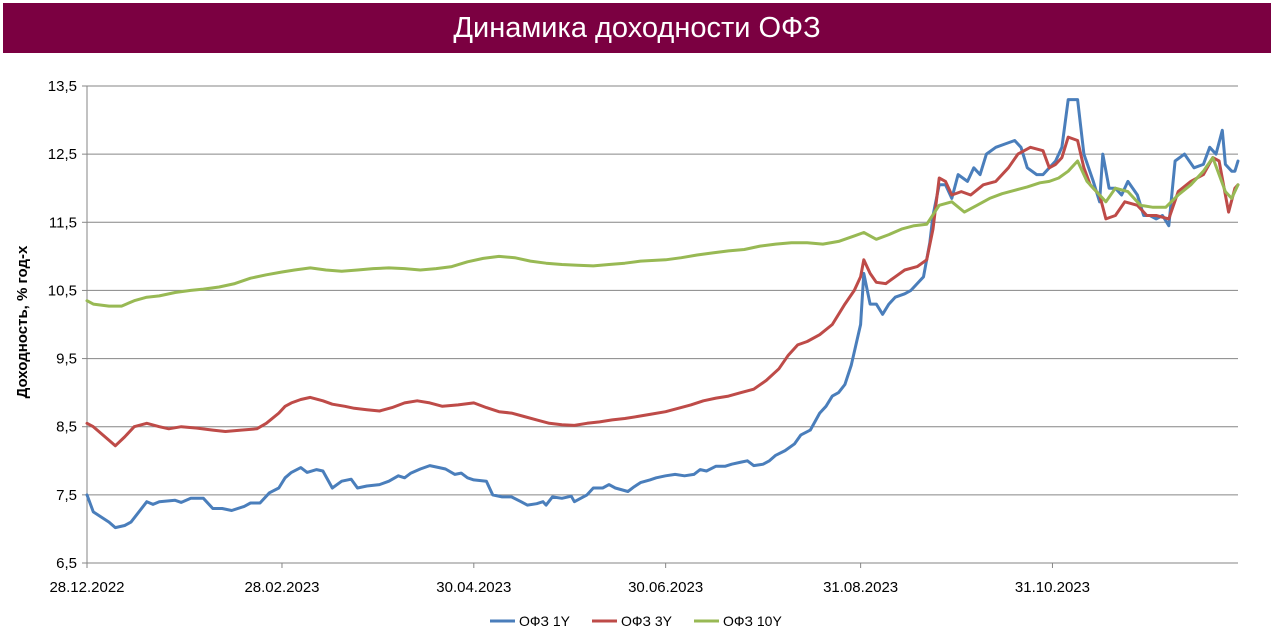 The height and width of the screenshot is (637, 1274). What do you see at coordinates (62, 154) in the screenshot?
I see `y-tick-label: 12,5` at bounding box center [62, 154].